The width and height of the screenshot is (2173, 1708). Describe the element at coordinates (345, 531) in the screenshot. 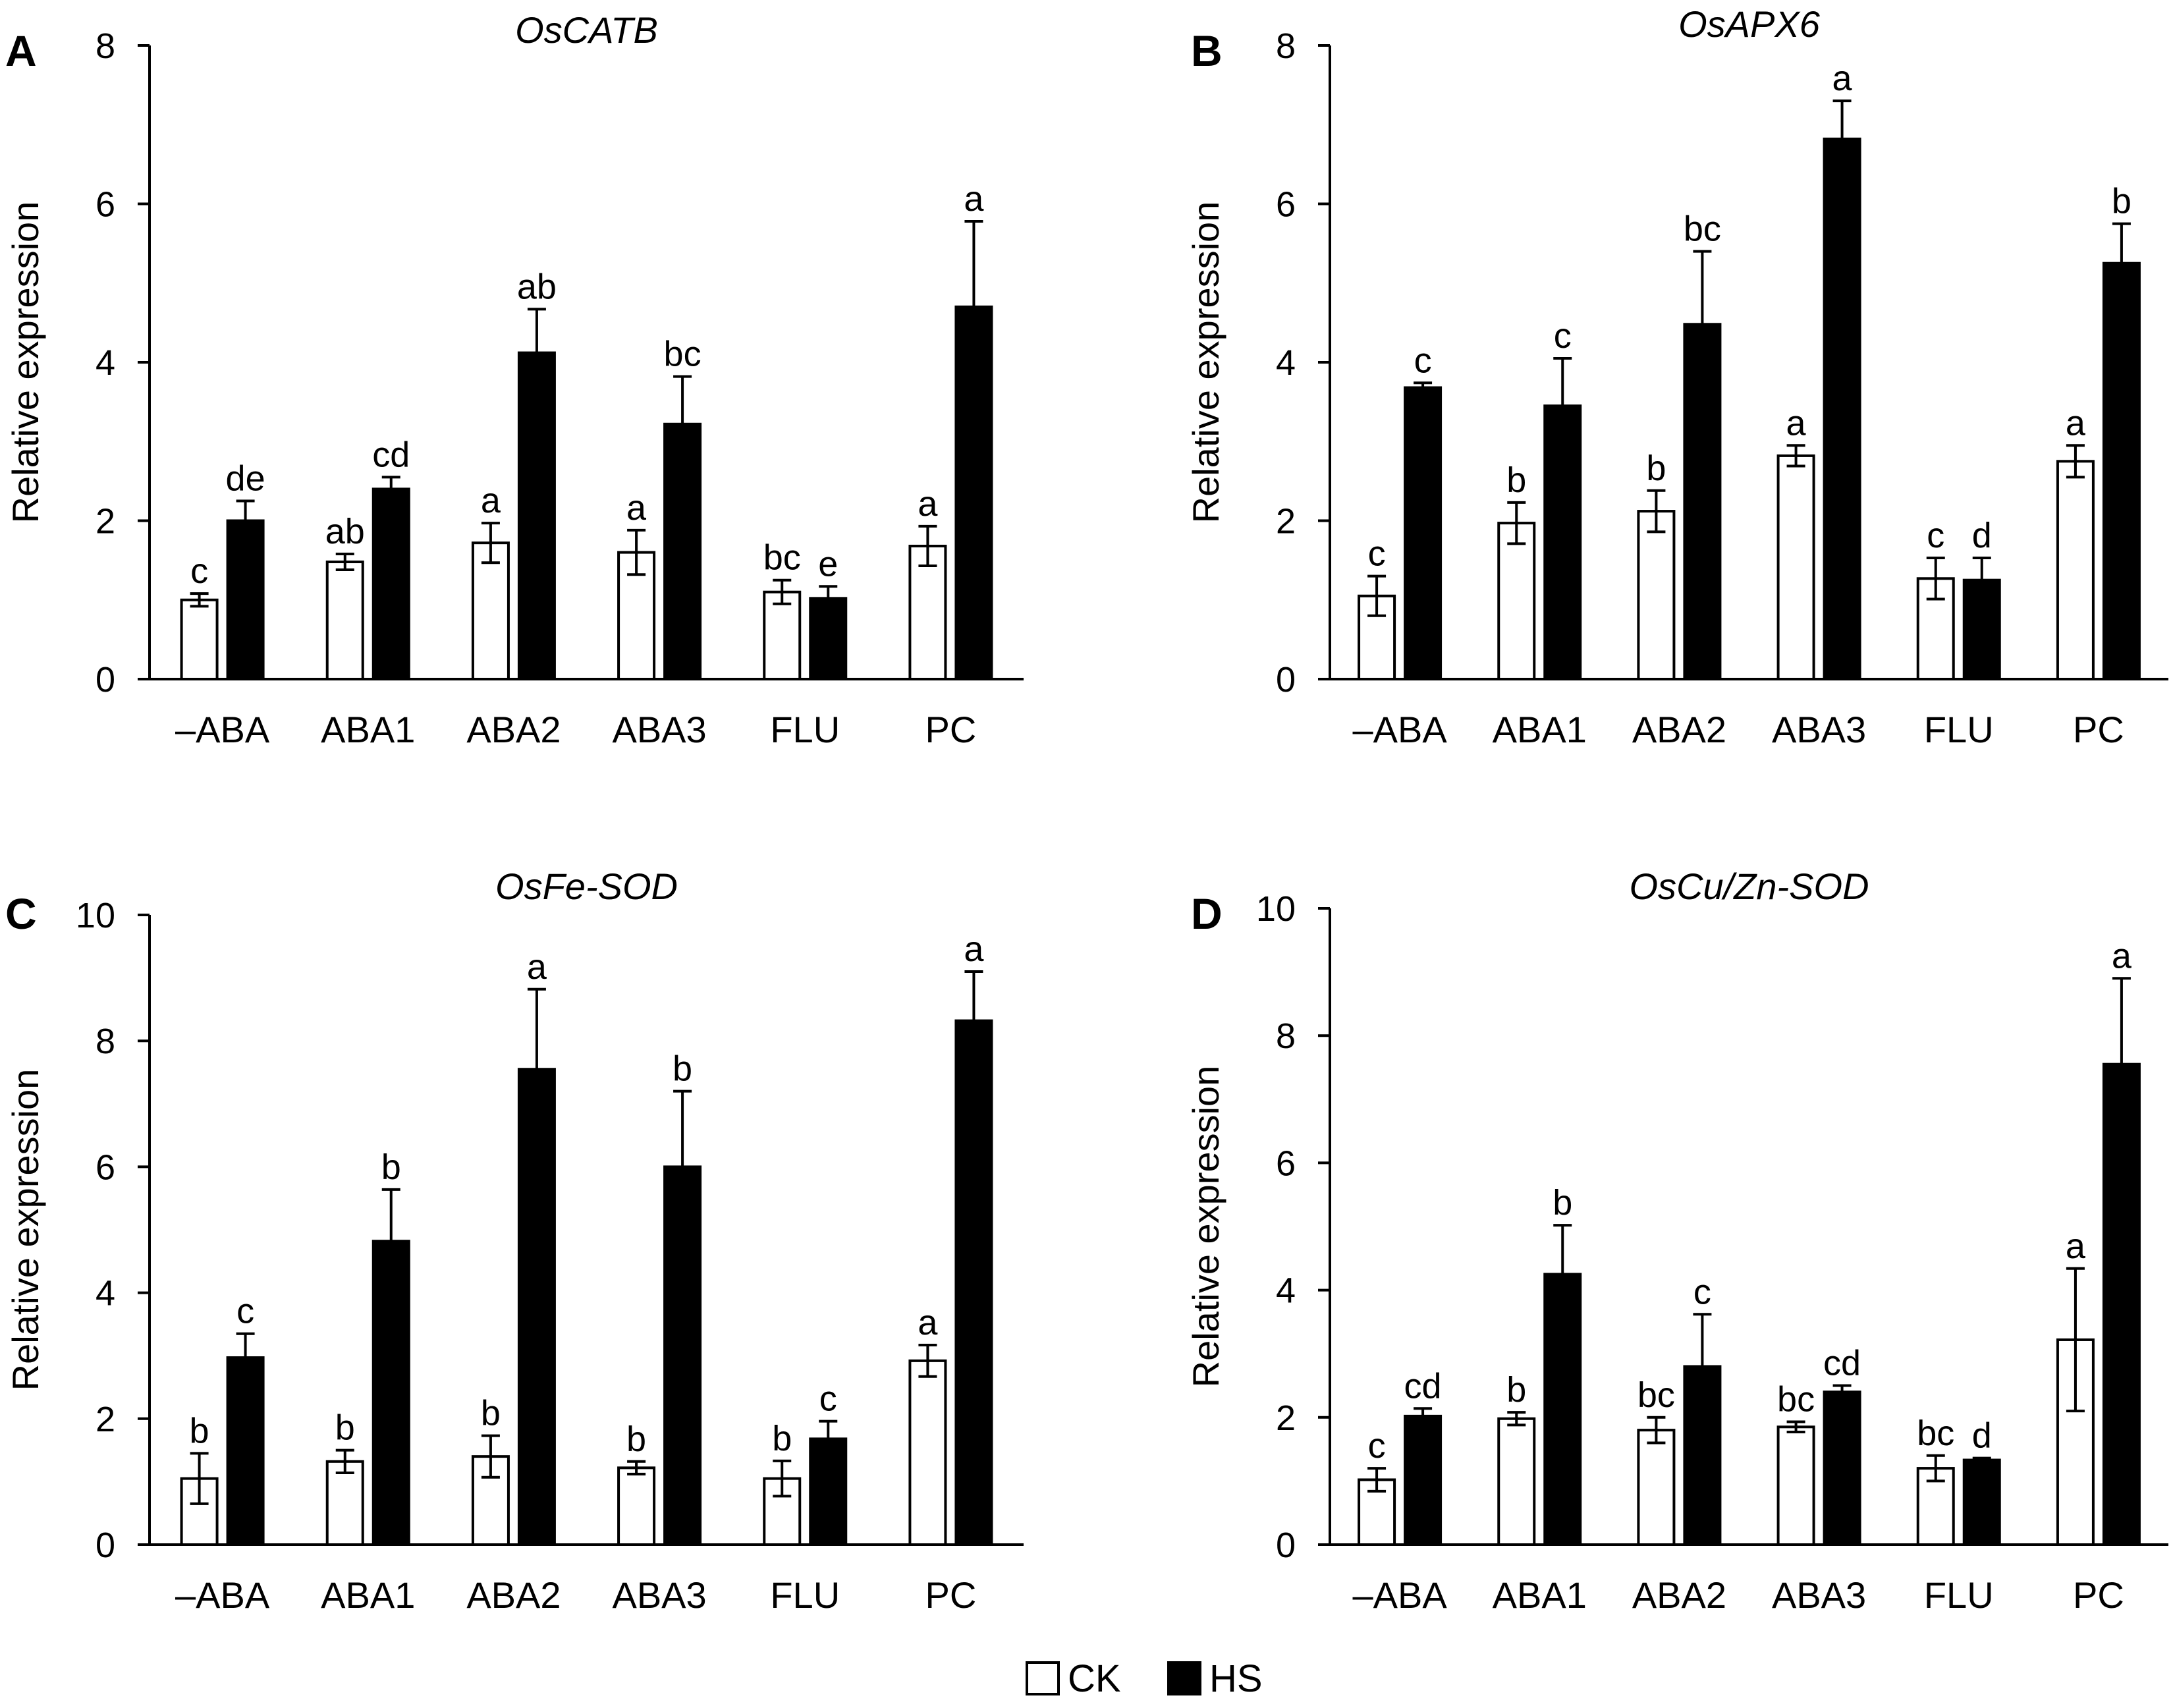

I see `significance-letter: ab` at that location.